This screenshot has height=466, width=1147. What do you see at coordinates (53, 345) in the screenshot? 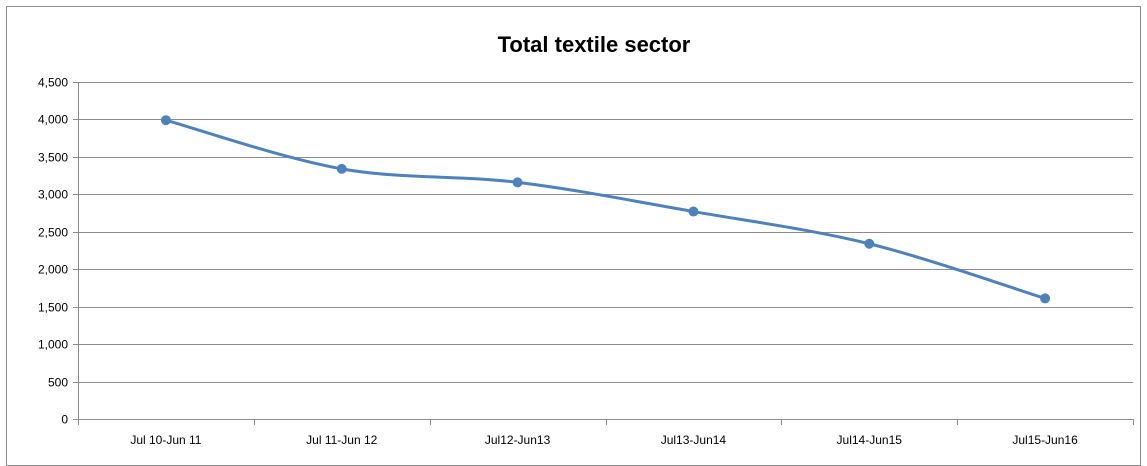
I see `y-tick-label: 1,000` at bounding box center [53, 345].